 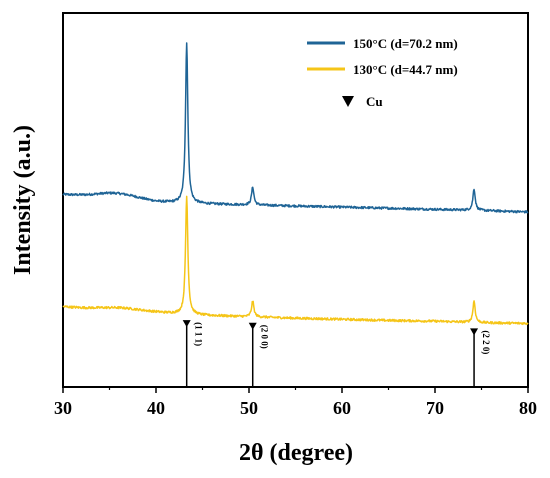 I want to click on cu-plane-label: (2 0 0), so click(x=265, y=337).